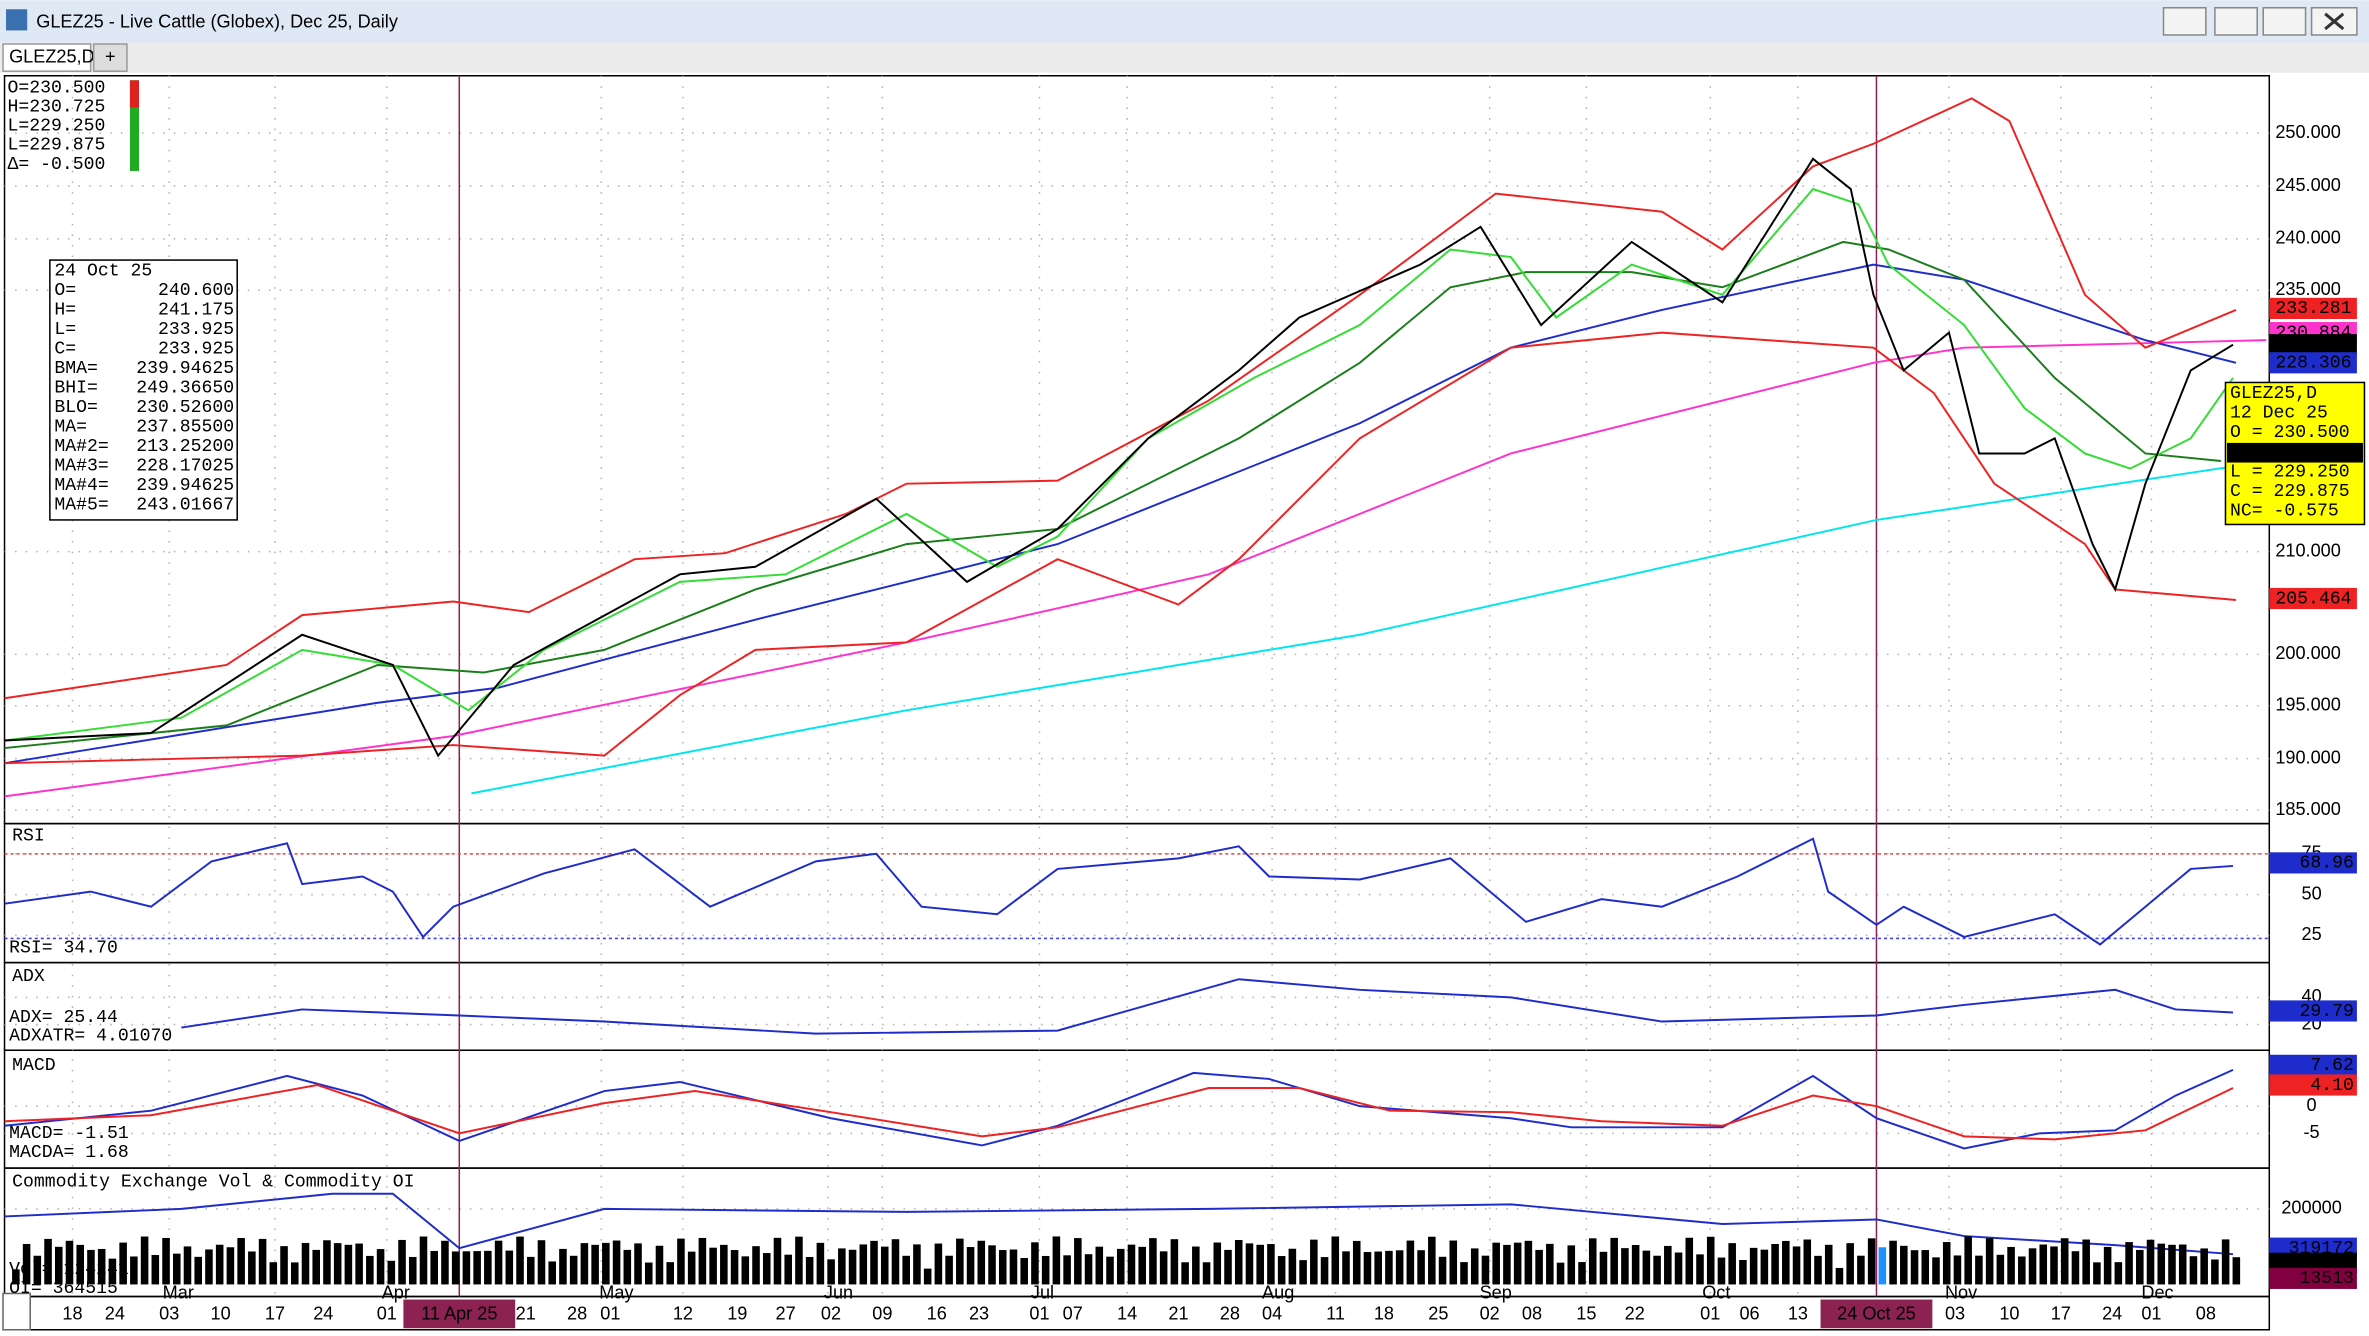 The image size is (2369, 1336). Describe the element at coordinates (63, 948) in the screenshot. I see `panel-reading: RSI= 34.70` at that location.